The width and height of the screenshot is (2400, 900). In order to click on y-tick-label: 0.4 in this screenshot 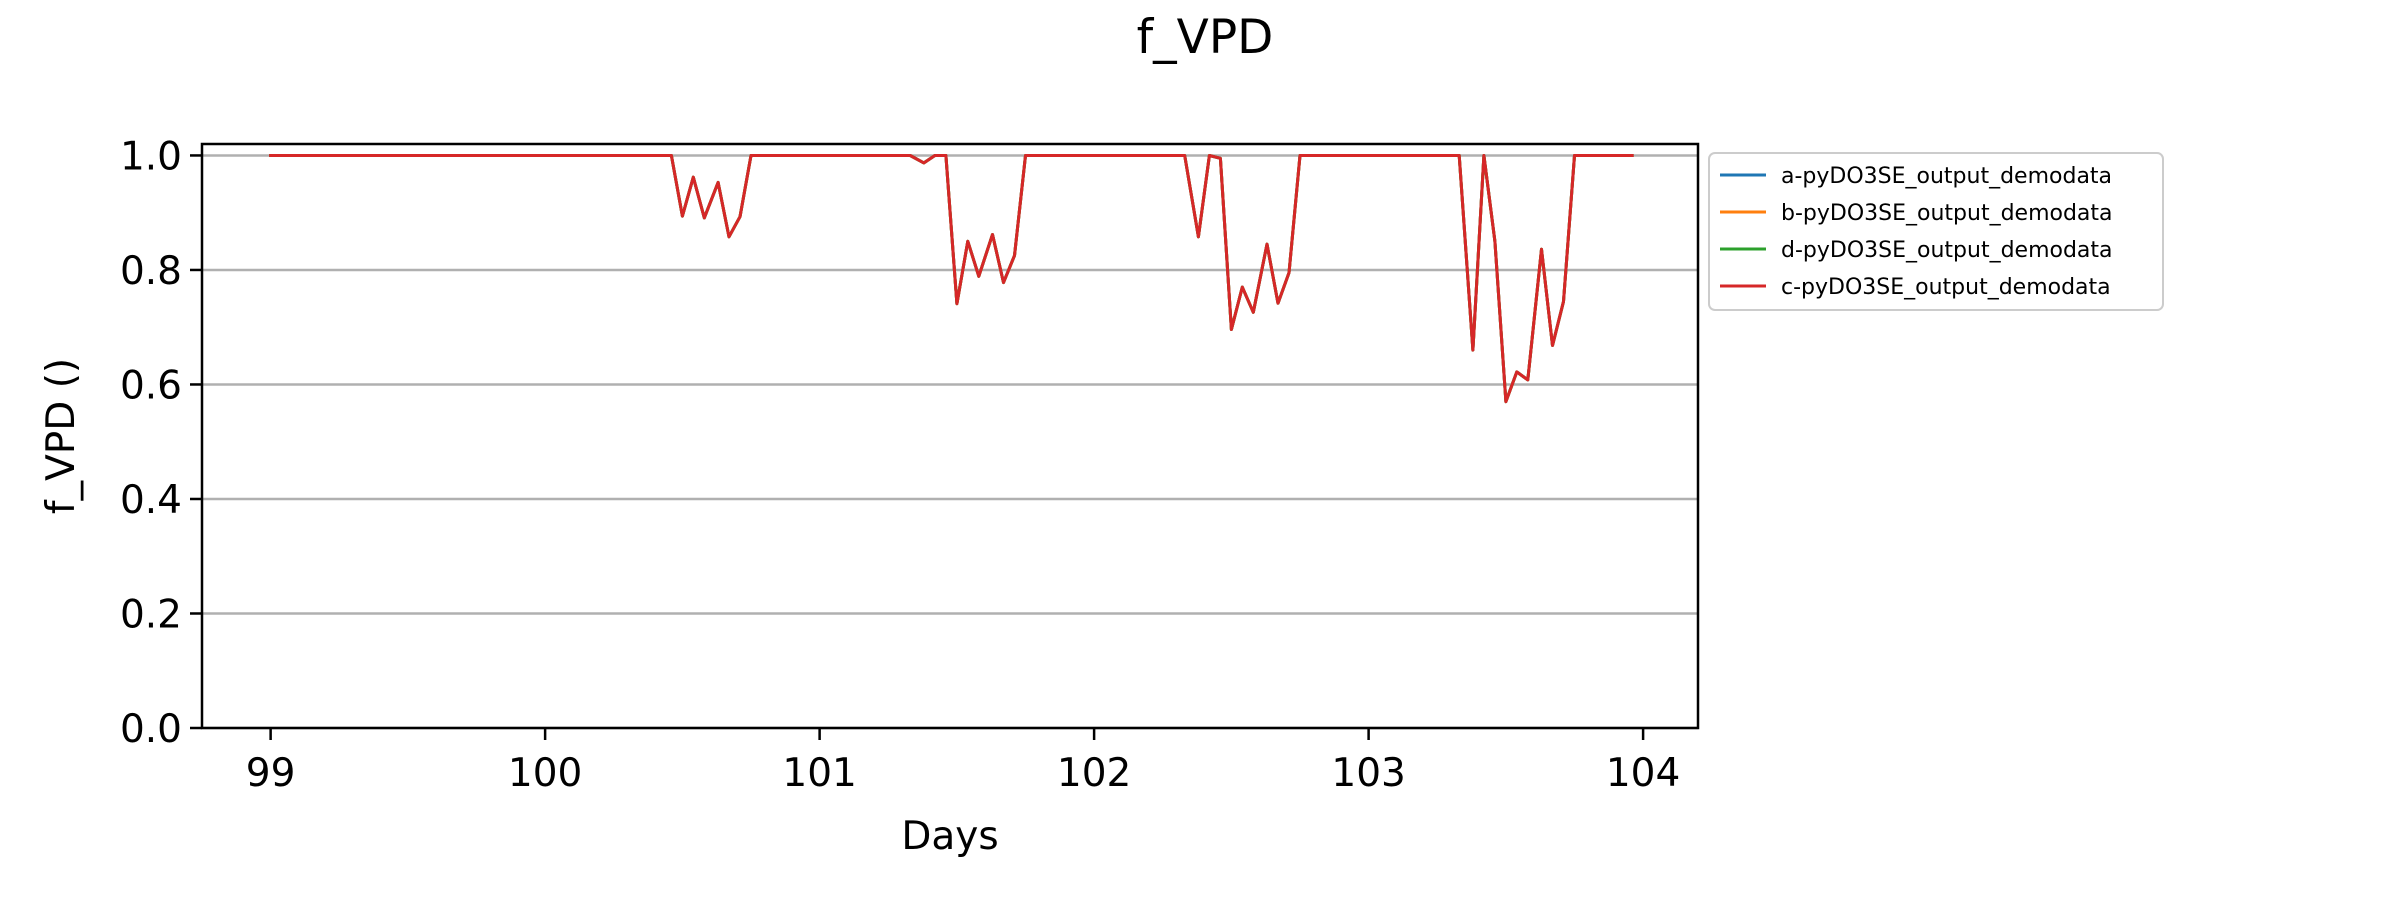, I will do `click(151, 500)`.